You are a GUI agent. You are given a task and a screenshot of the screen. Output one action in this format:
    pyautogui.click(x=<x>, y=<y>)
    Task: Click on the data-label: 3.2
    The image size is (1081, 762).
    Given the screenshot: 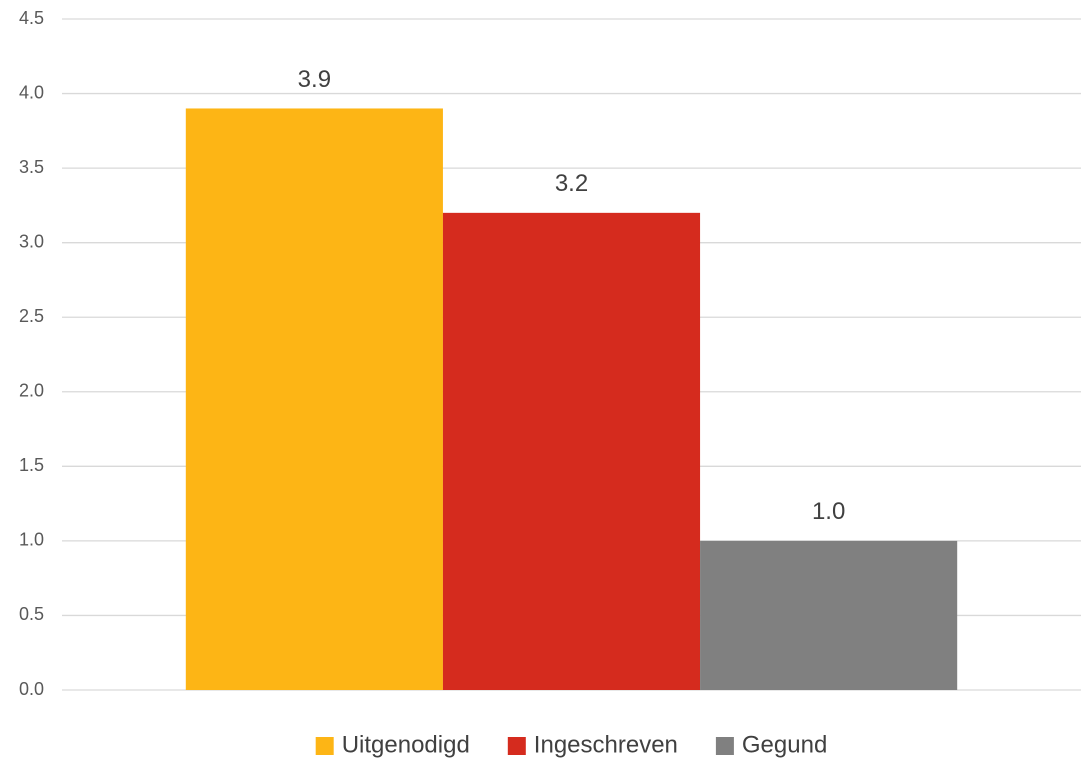 What is the action you would take?
    pyautogui.click(x=571, y=183)
    